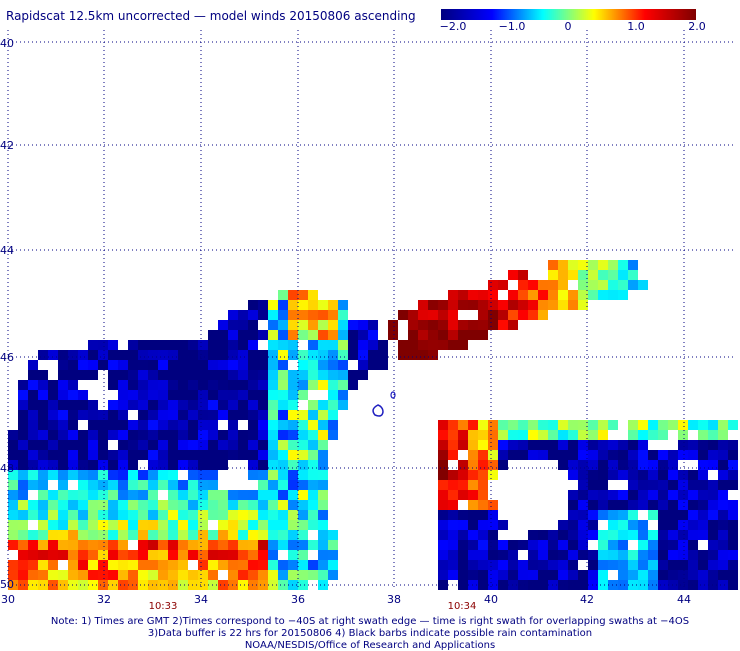 The image size is (740, 651). Describe the element at coordinates (201, 599) in the screenshot. I see `x-tick-label: 34` at that location.